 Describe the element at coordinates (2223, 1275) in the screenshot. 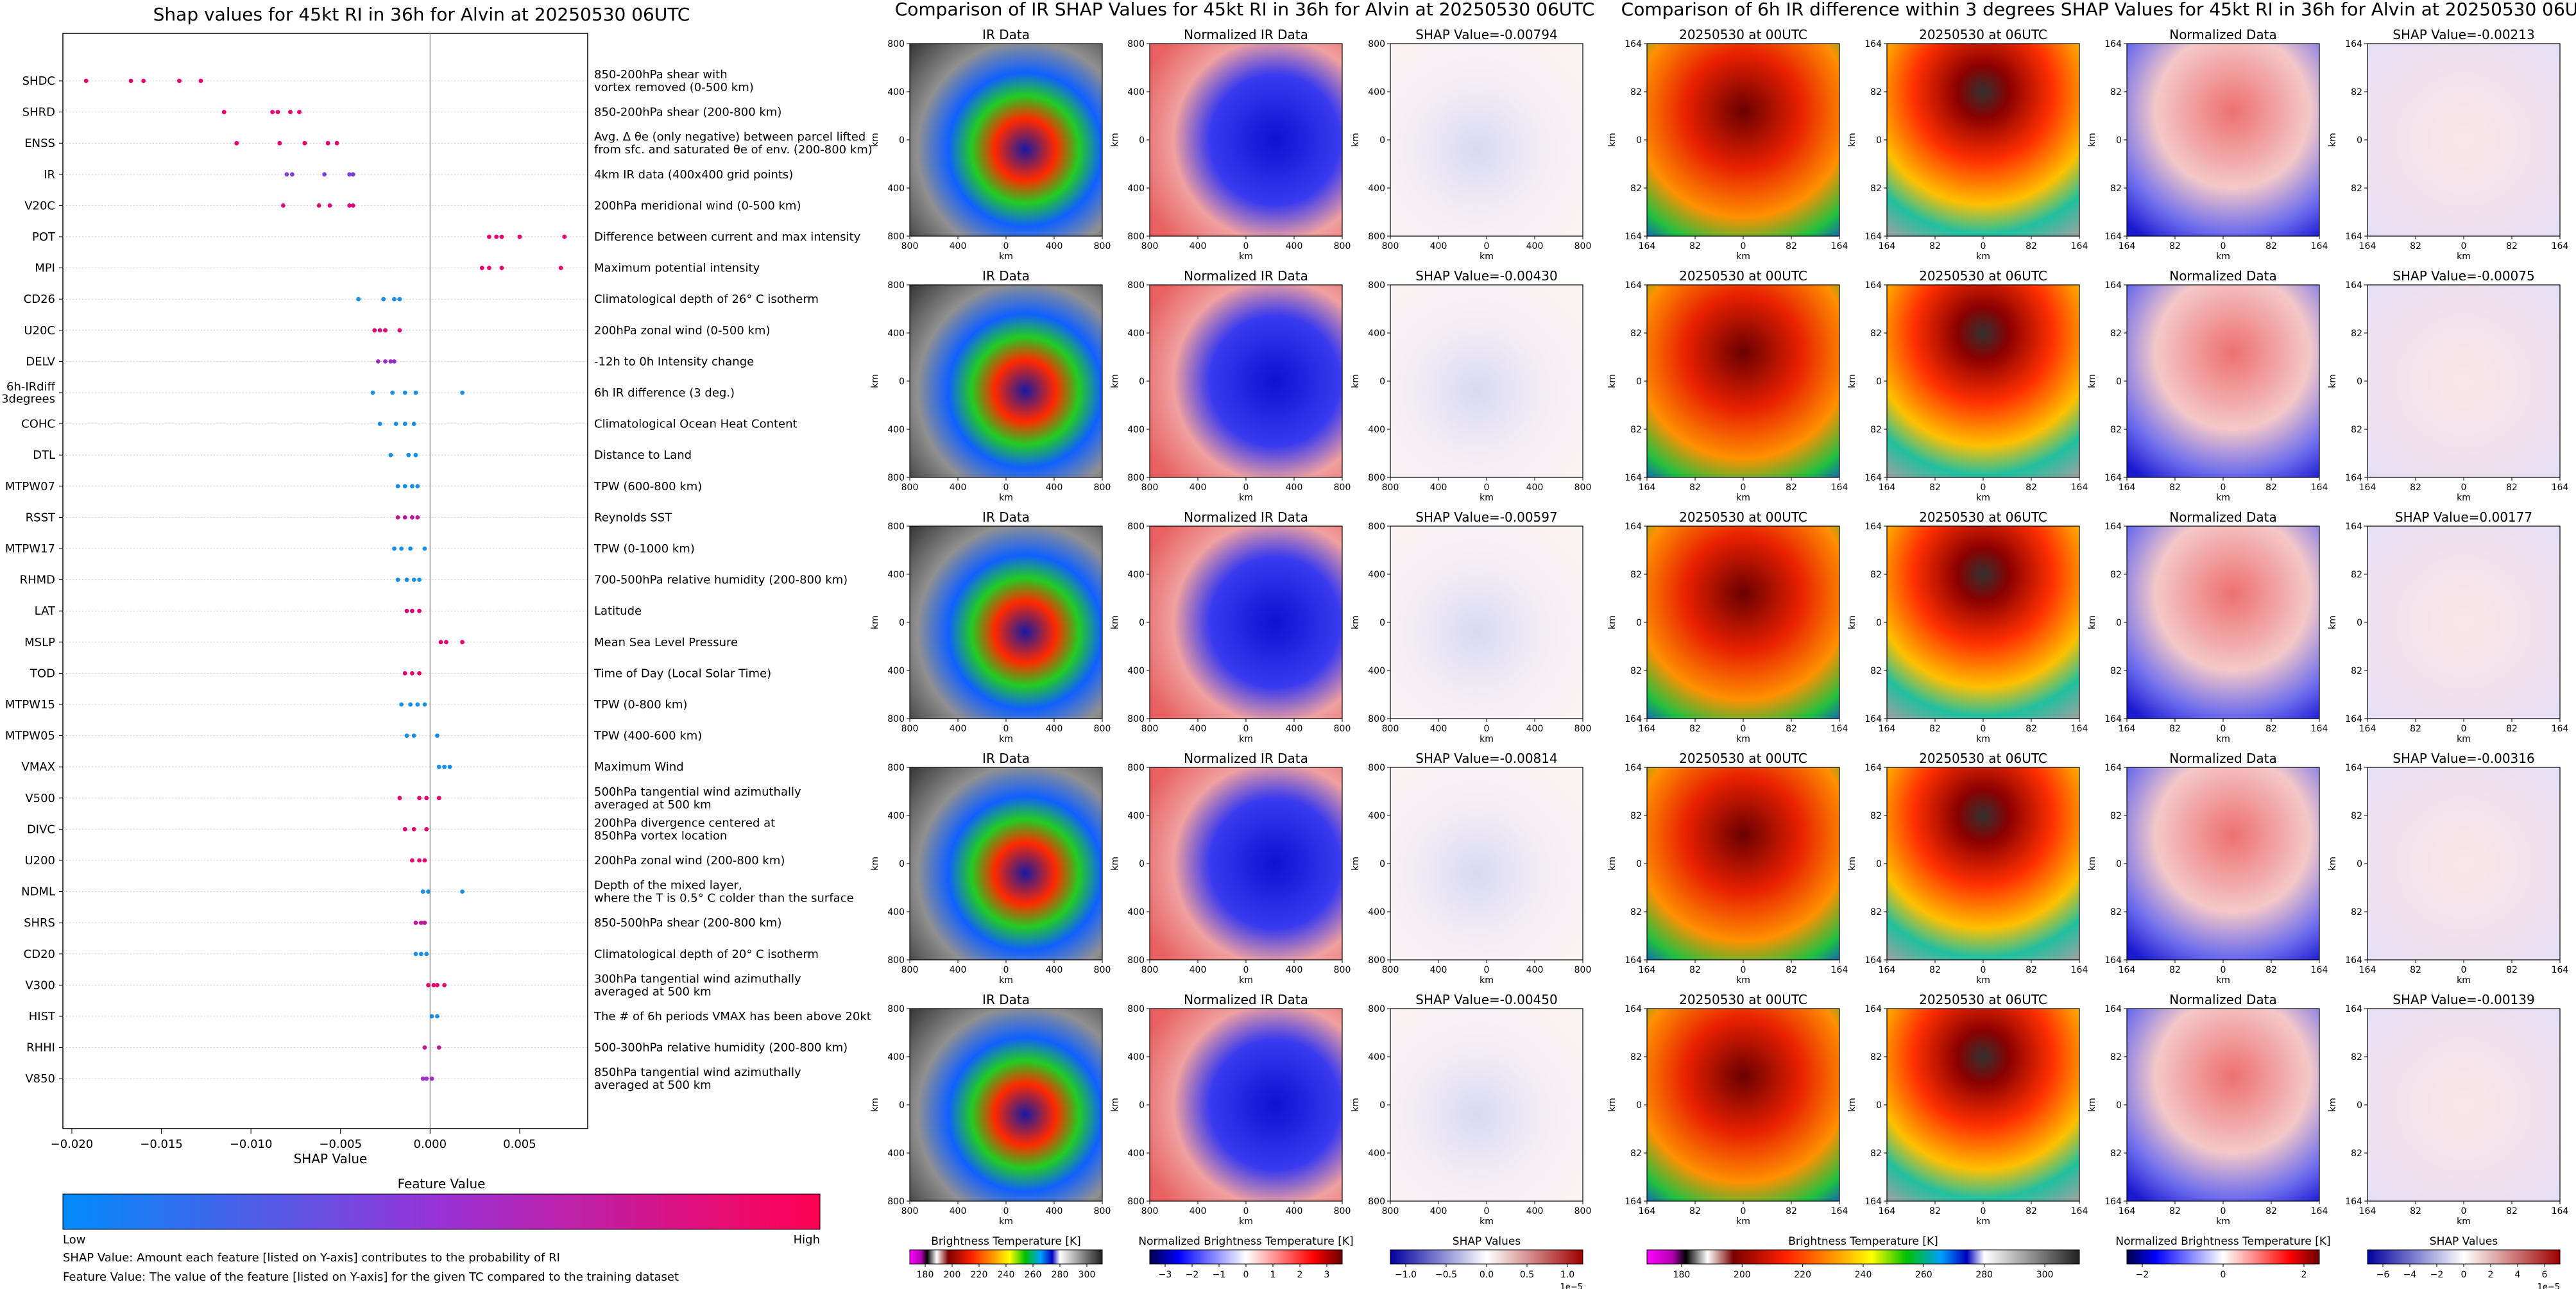

I see `cbar-tick-label: 0` at that location.